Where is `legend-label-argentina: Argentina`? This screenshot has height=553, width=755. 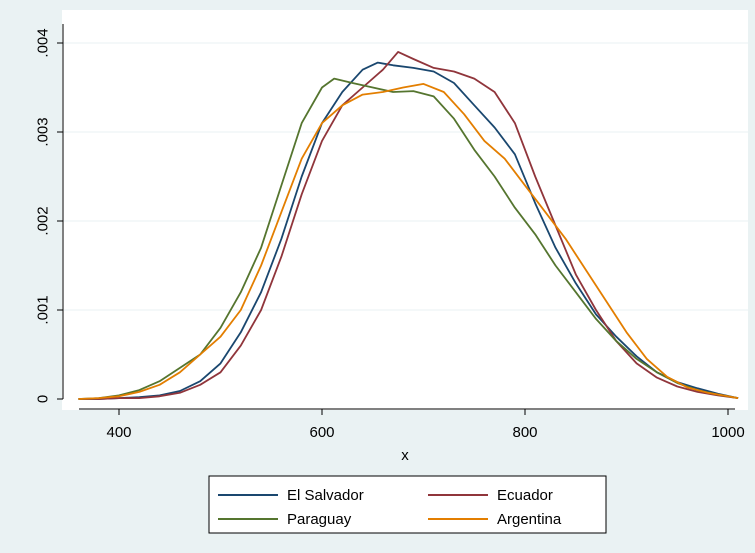 legend-label-argentina: Argentina is located at coordinates (529, 519).